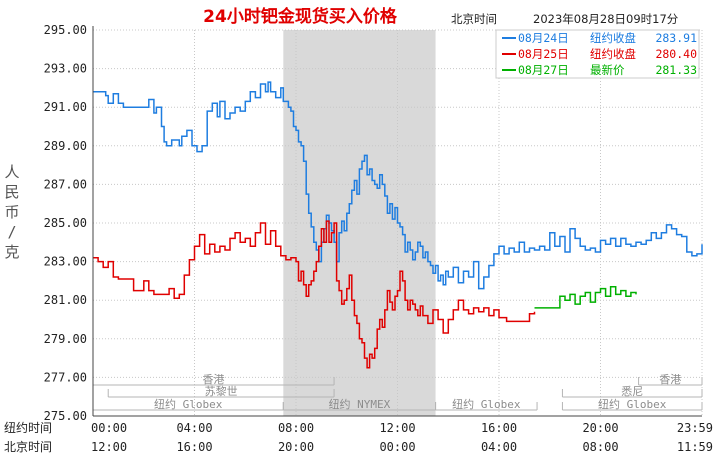  Describe the element at coordinates (676, 38) in the screenshot. I see `legend-series-value: 283.91` at that location.